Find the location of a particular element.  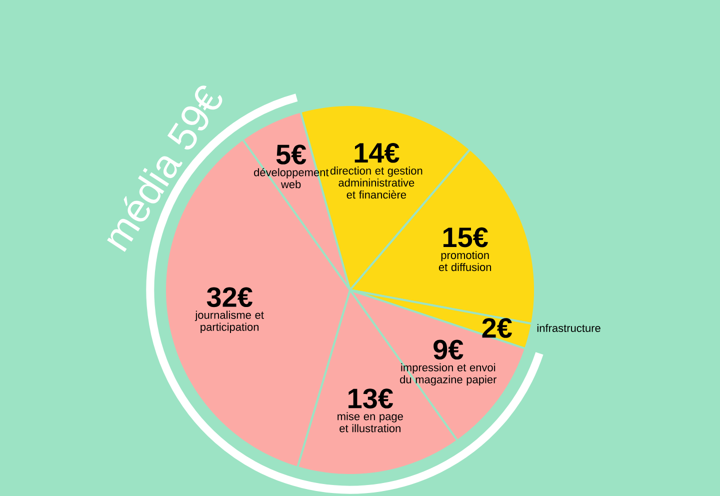

slice-label: mise en page et illustration is located at coordinates (370, 422).